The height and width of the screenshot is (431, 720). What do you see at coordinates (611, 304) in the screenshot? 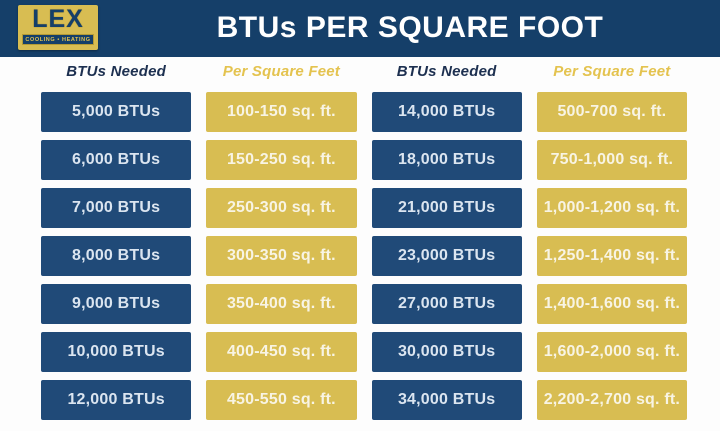
I see `sqft-cell: 1,400-1,600 sq. ft.` at bounding box center [611, 304].